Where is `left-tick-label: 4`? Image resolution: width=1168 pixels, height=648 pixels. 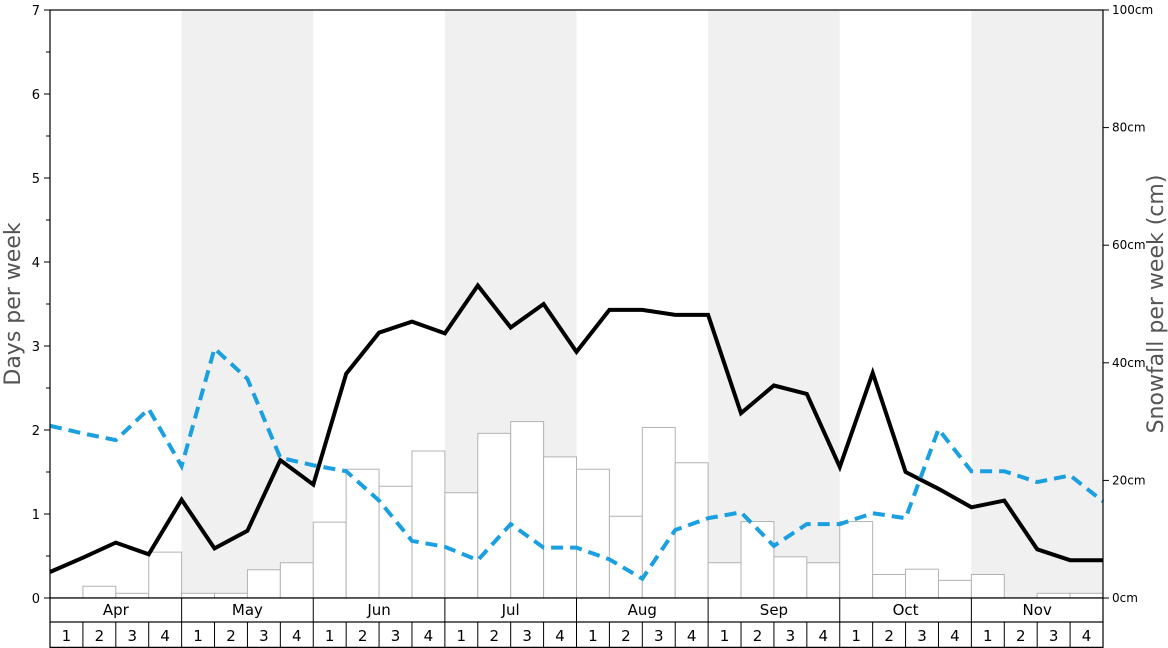 left-tick-label: 4 is located at coordinates (36, 263).